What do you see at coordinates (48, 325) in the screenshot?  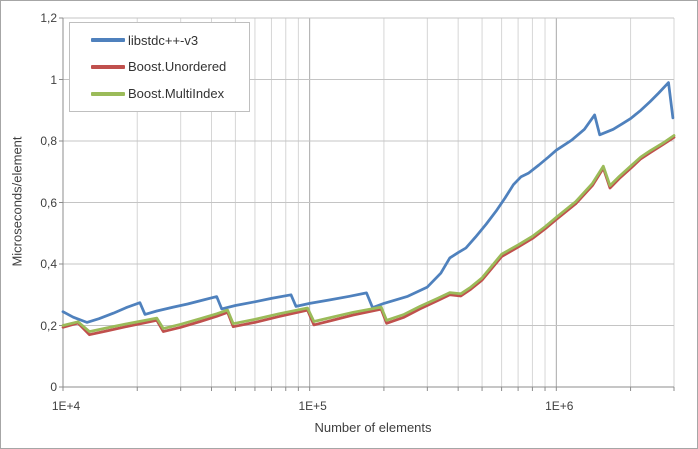 I see `y-tick-label: 0,2` at bounding box center [48, 325].